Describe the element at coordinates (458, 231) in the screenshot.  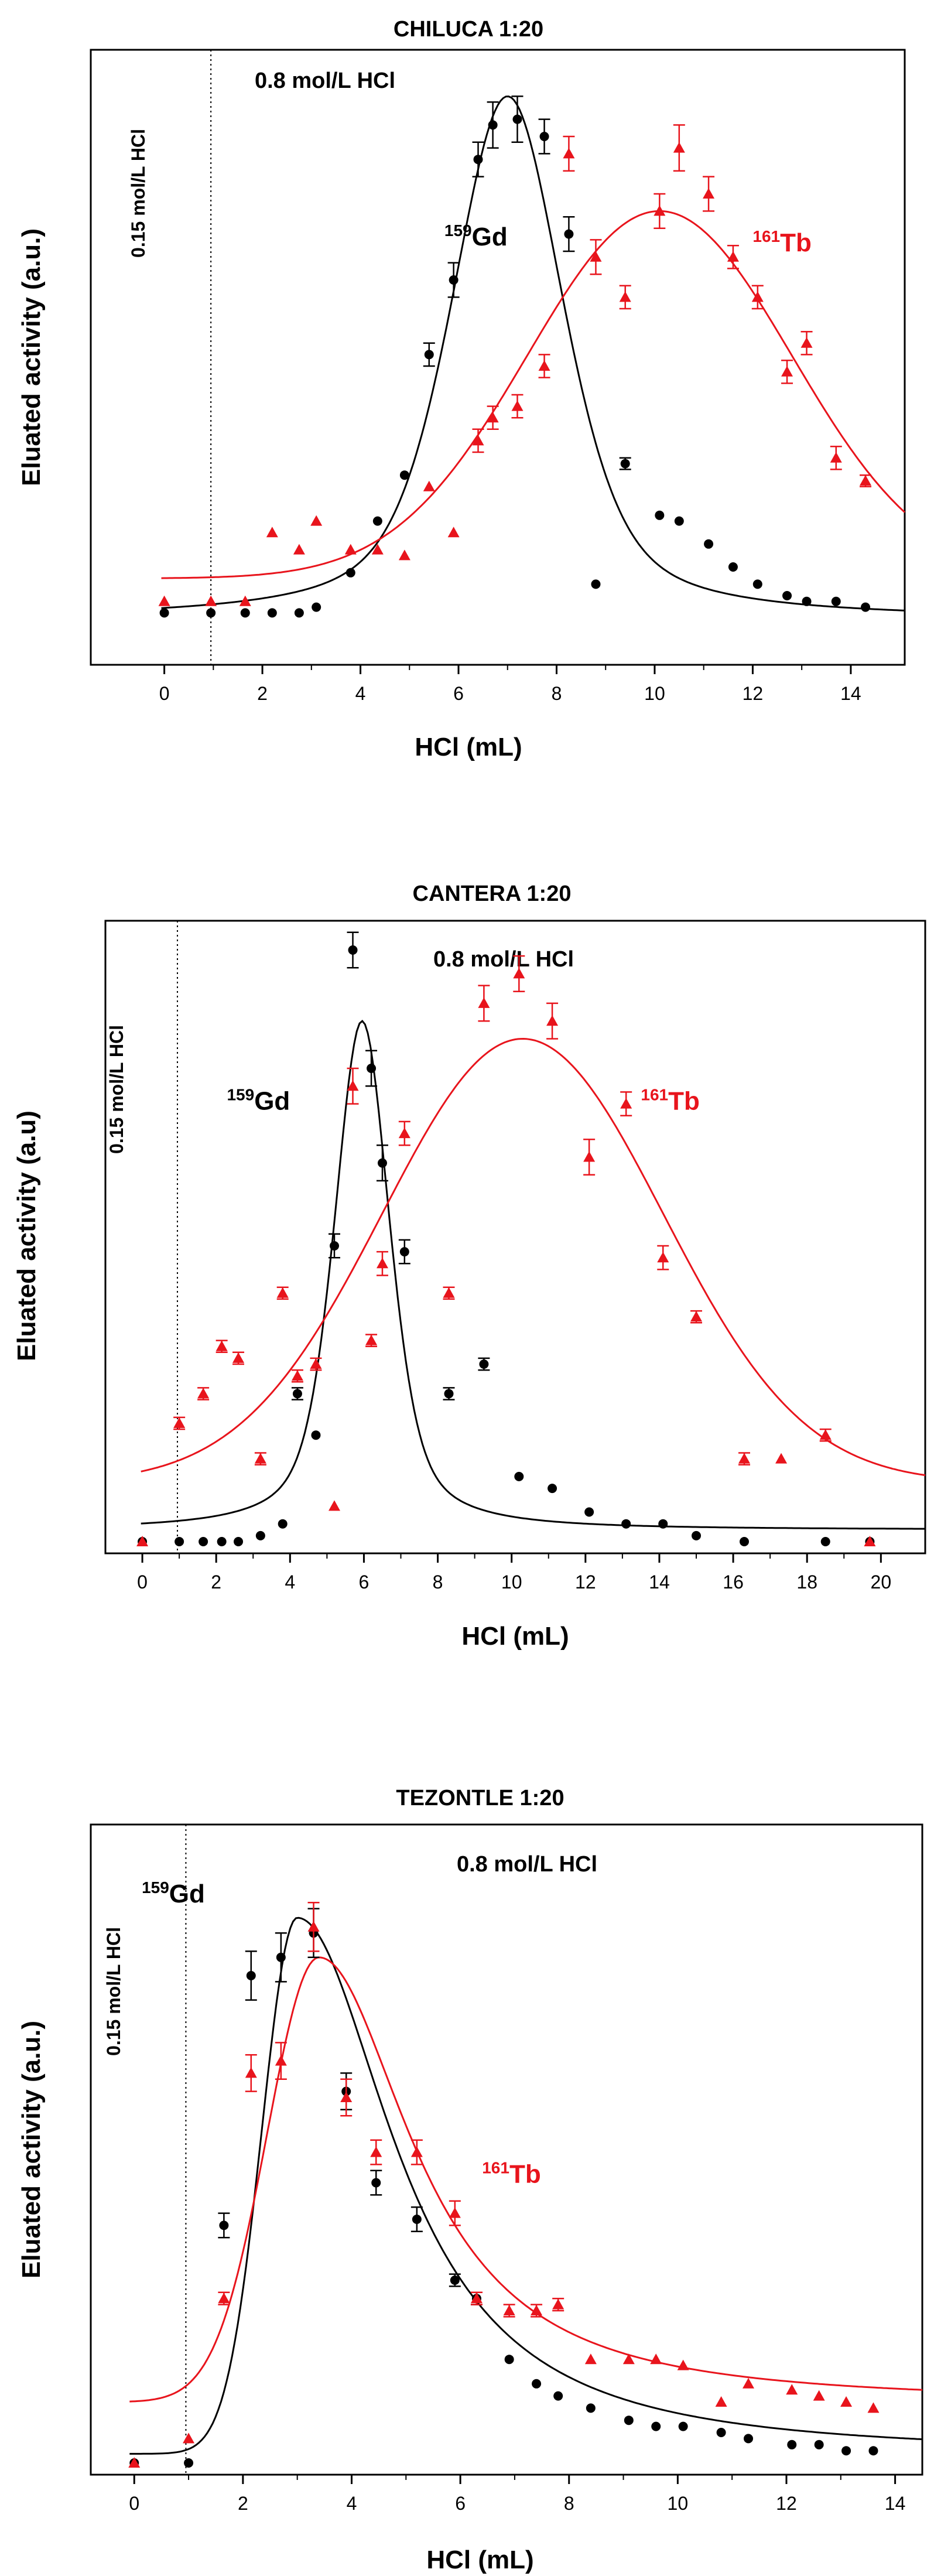
I see `gd-isotope-number: 159` at that location.